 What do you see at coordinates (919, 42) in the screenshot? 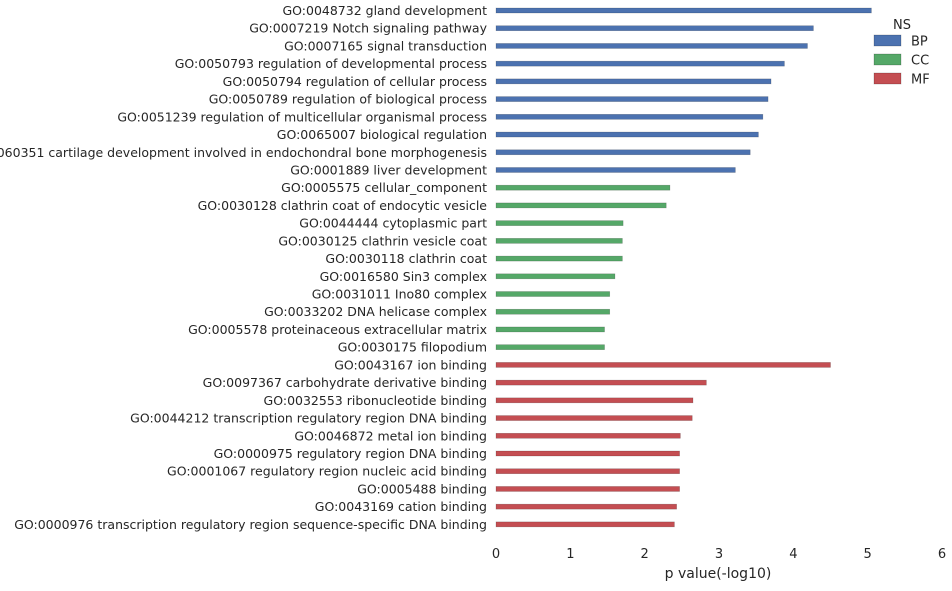
I see `legend-label: BP` at bounding box center [919, 42].